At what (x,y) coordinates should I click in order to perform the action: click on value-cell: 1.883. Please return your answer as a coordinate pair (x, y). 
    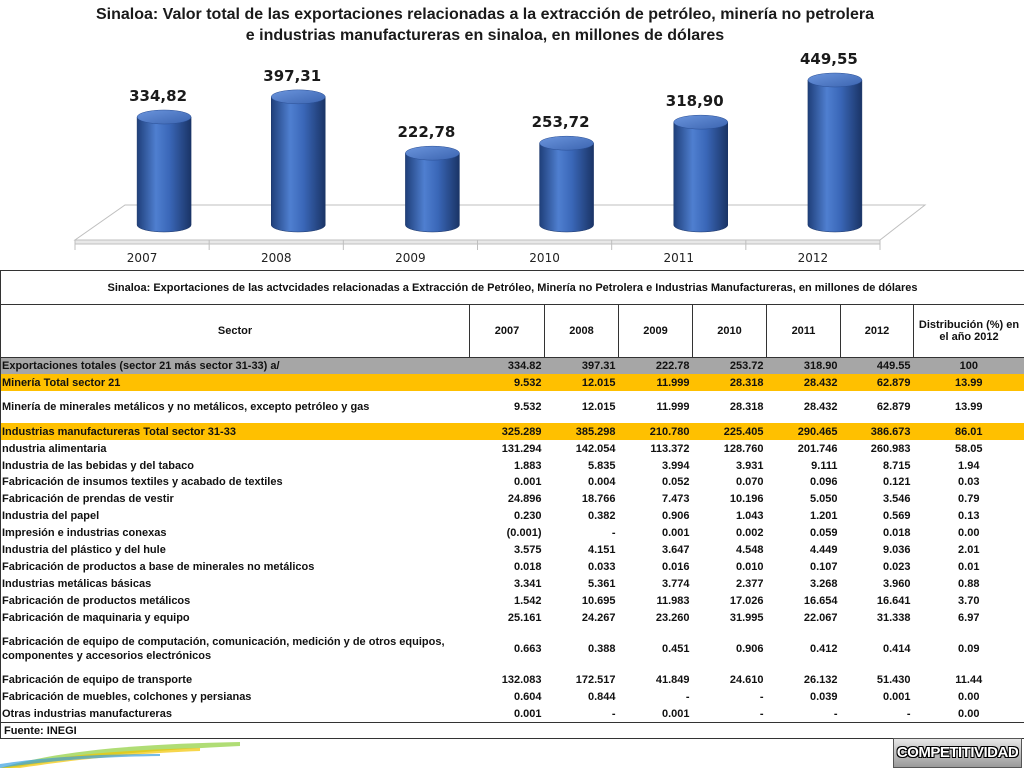
    Looking at the image, I should click on (527, 465).